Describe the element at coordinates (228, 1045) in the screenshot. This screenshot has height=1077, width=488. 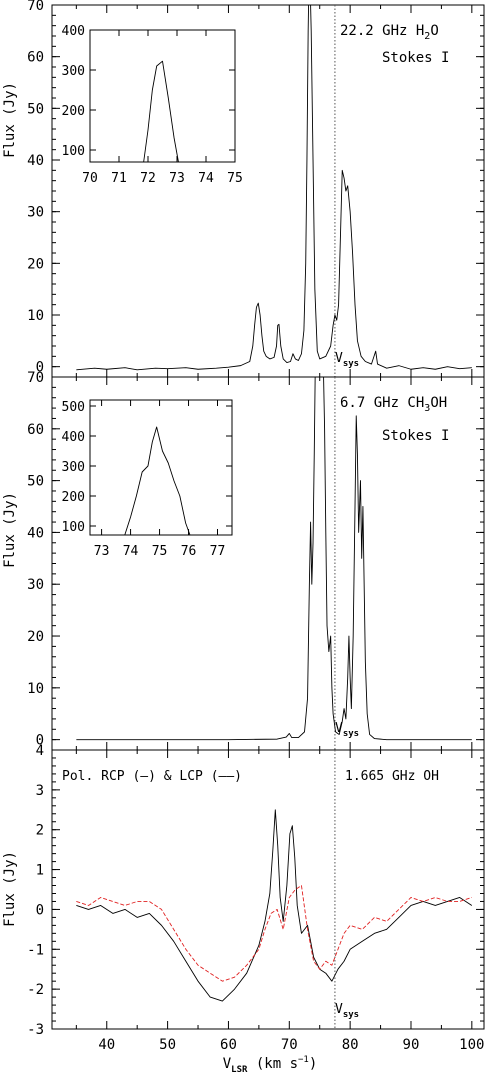
I see `xtick-label: 60` at that location.